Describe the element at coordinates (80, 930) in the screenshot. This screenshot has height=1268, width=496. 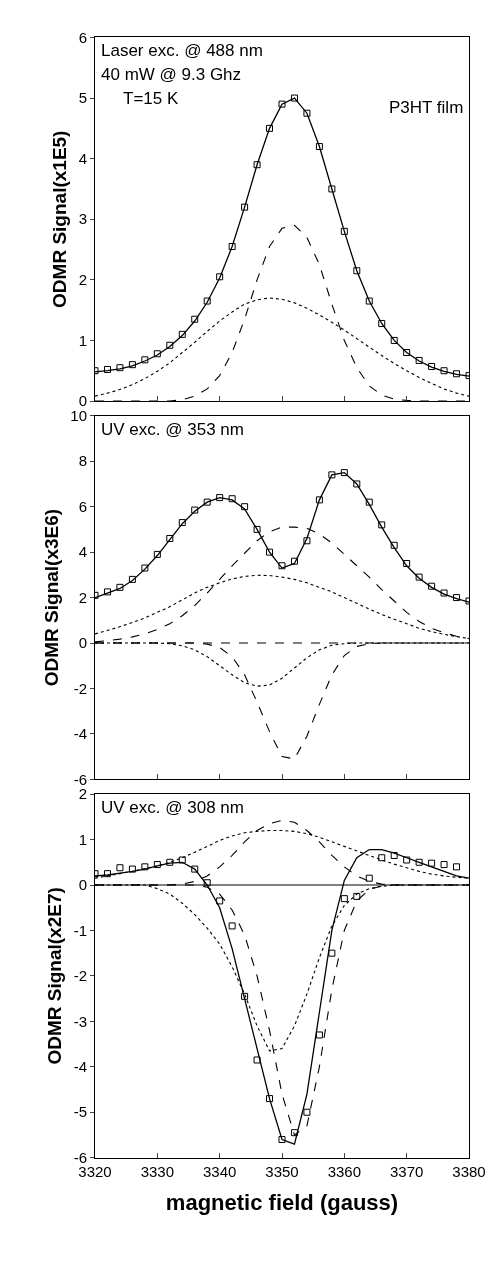
I see `y-tick-label: -1` at that location.